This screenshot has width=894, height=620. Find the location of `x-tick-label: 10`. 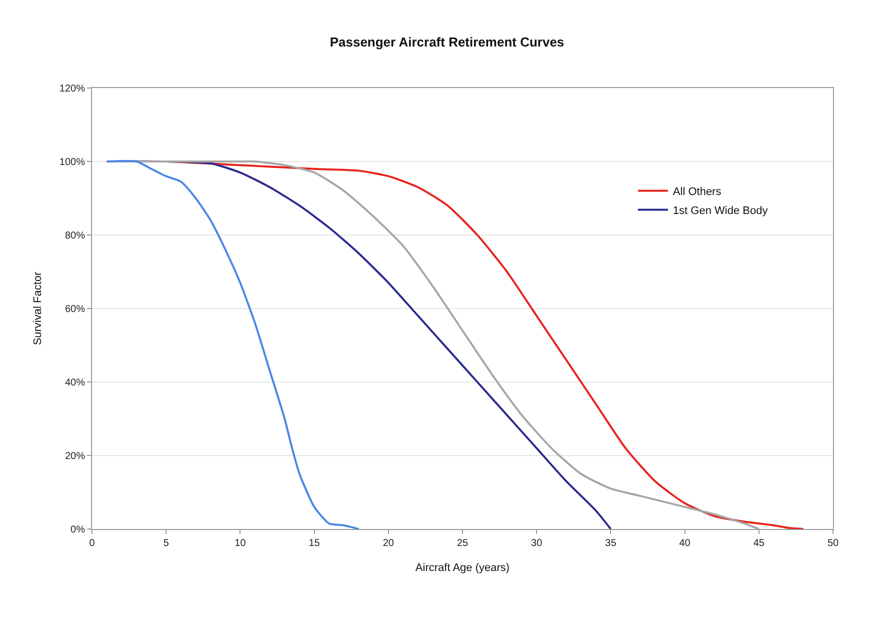

x-tick-label: 10 is located at coordinates (240, 543).